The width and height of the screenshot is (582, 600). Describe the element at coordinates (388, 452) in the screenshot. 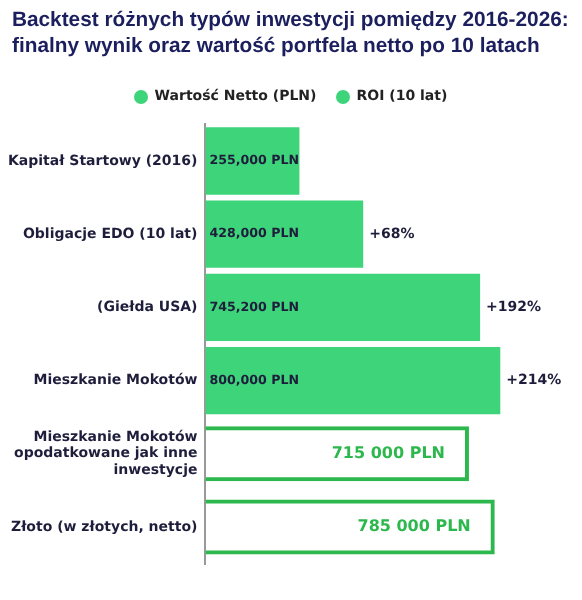

I see `data-label: 715 000 PLN` at that location.